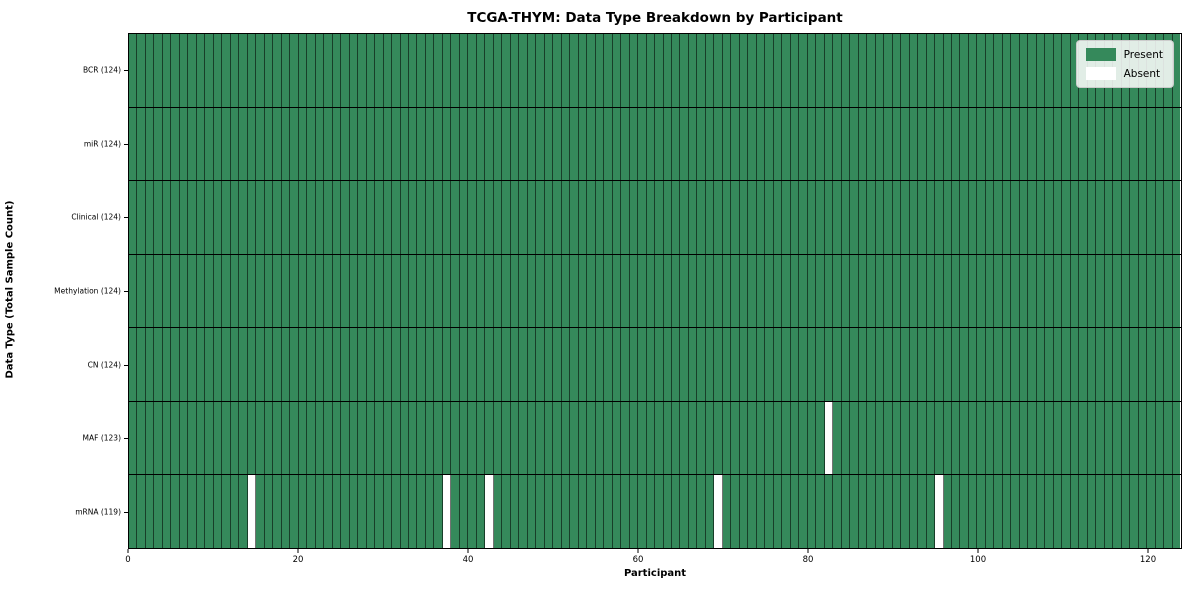  What do you see at coordinates (104, 365) in the screenshot?
I see `y-tick-label: CN (124)` at bounding box center [104, 365].